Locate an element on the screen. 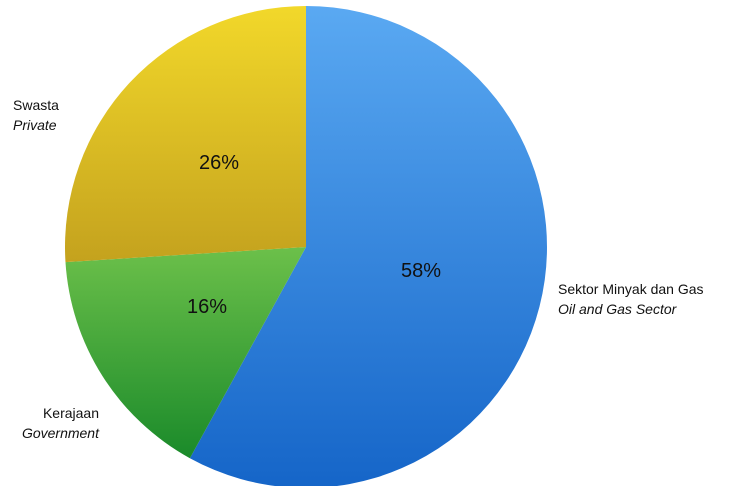  label-government-en: Government is located at coordinates (60, 433).